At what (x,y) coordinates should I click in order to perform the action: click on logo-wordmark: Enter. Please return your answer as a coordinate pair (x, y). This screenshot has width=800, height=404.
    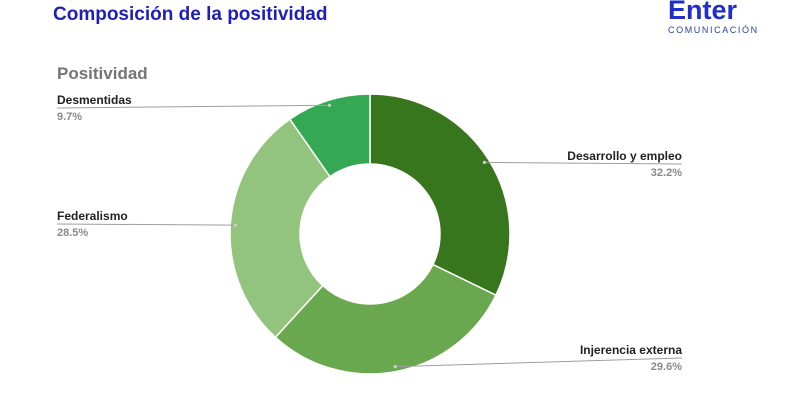
    Looking at the image, I should click on (703, 12).